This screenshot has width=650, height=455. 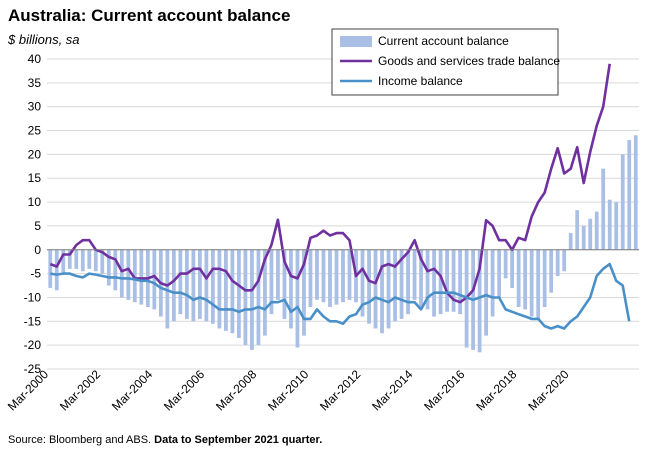 I want to click on y-tick-label: 0, so click(x=37, y=250).